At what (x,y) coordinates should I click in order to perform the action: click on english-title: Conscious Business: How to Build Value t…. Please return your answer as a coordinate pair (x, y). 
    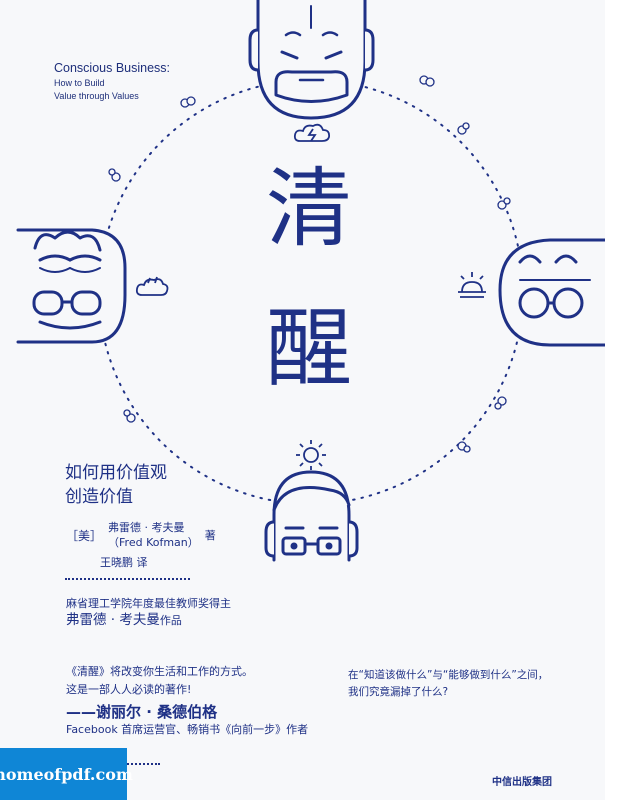
    Looking at the image, I should click on (112, 81).